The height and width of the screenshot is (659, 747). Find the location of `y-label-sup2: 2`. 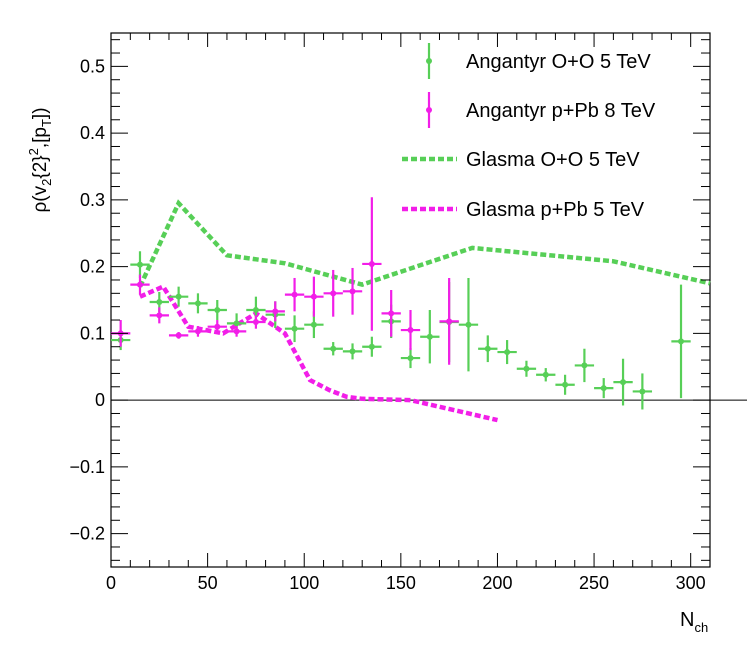

y-label-sup2: 2 is located at coordinates (33, 151).